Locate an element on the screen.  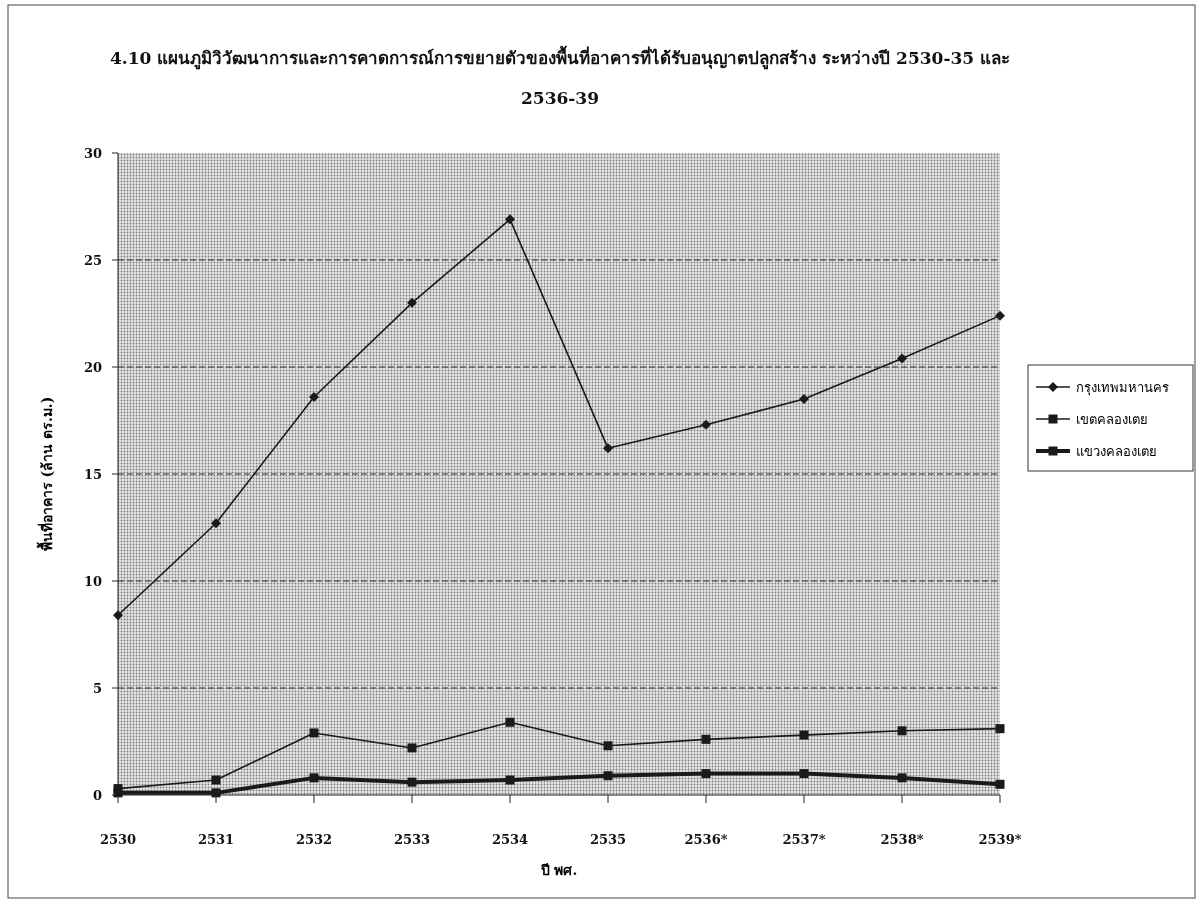
x-tick-label: 2530 is located at coordinates (118, 839).